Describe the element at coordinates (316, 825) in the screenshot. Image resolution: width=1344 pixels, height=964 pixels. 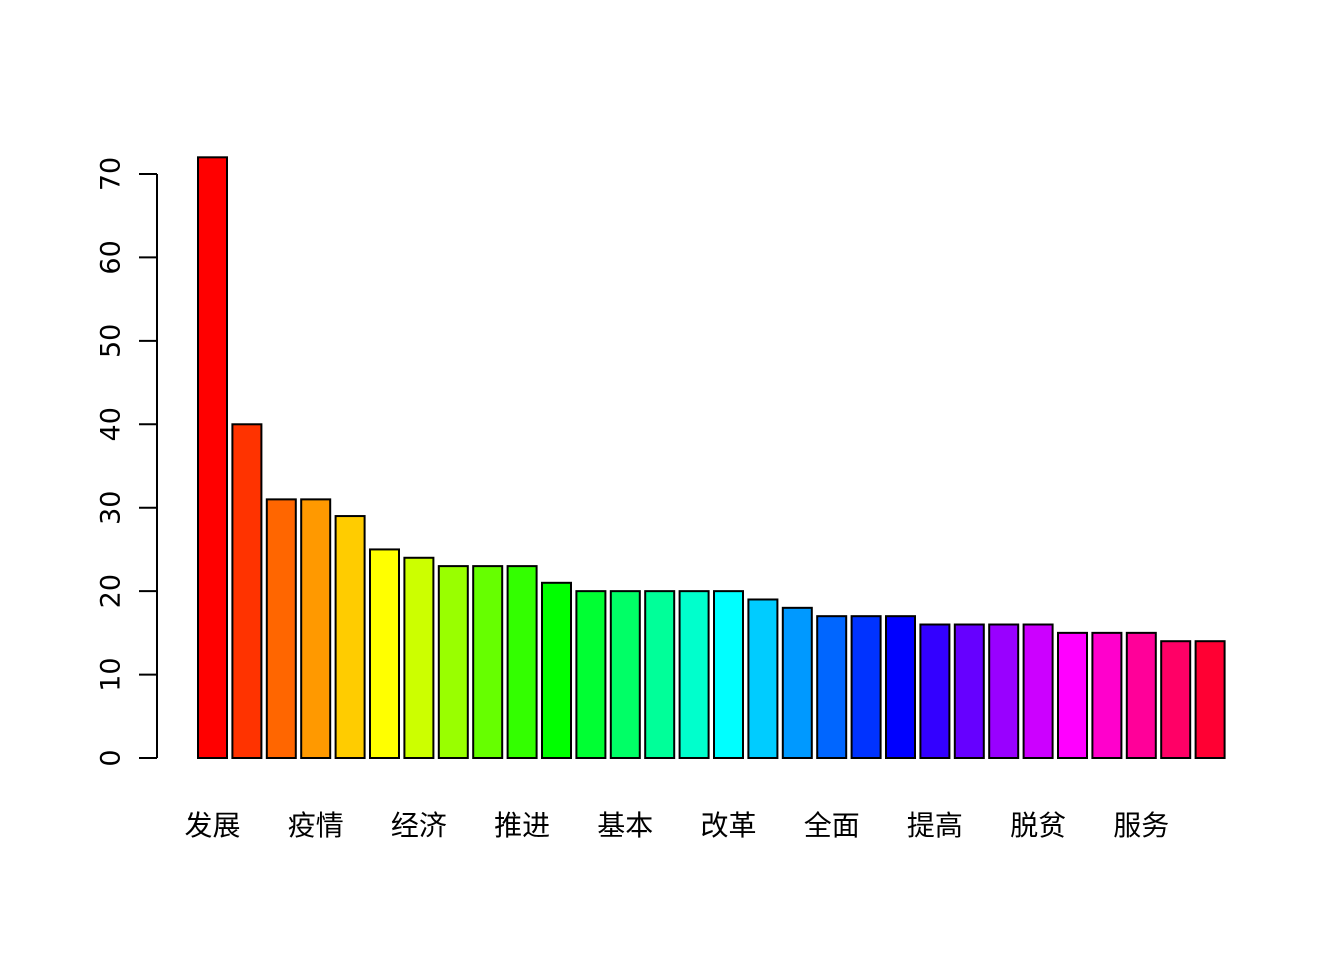
I see `x-tick-label: 疫情` at that location.